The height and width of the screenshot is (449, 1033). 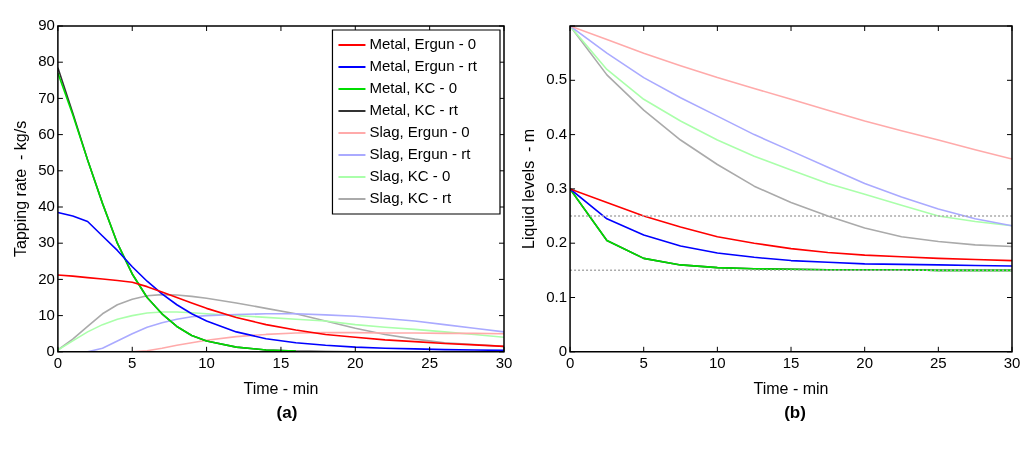 I want to click on legend-label: Slag, Ergun - 0, so click(x=419, y=132).